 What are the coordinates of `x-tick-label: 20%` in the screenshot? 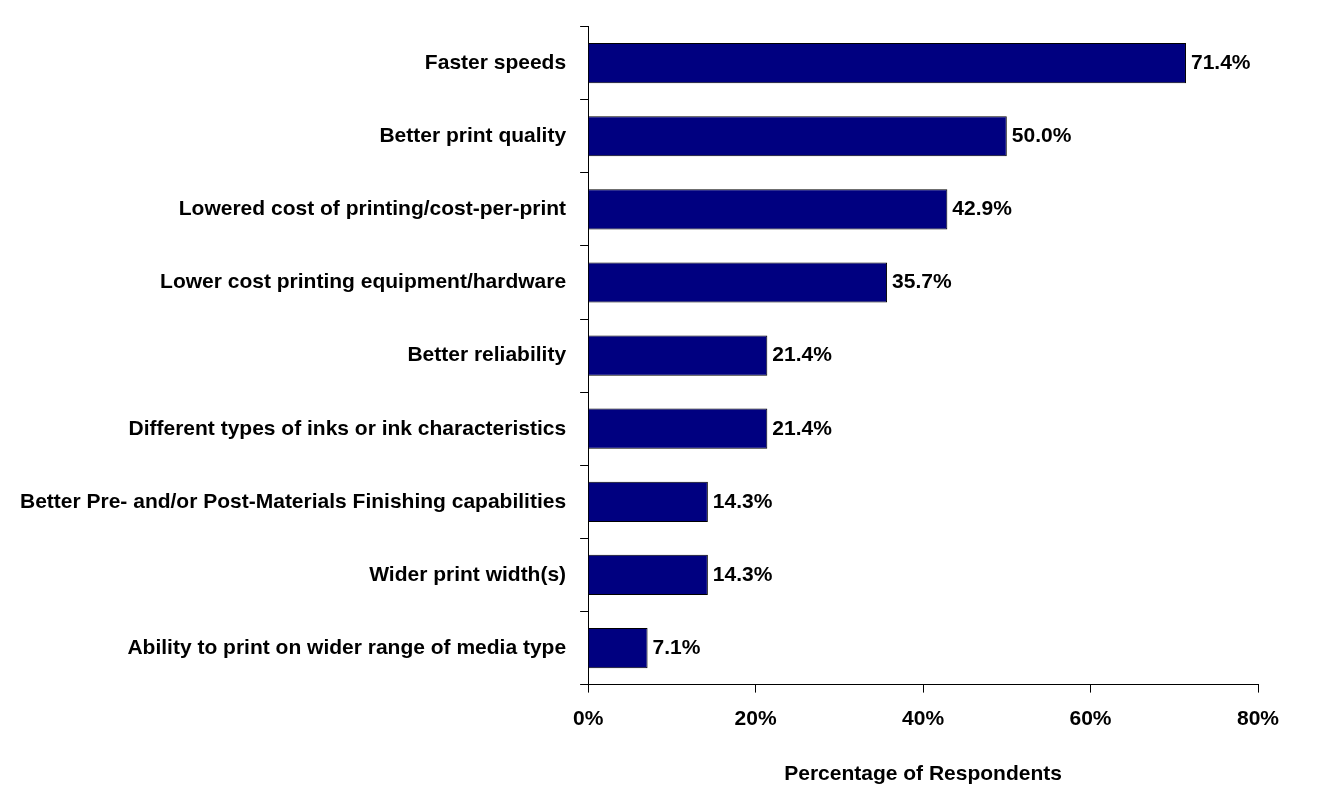 It's located at (755, 717).